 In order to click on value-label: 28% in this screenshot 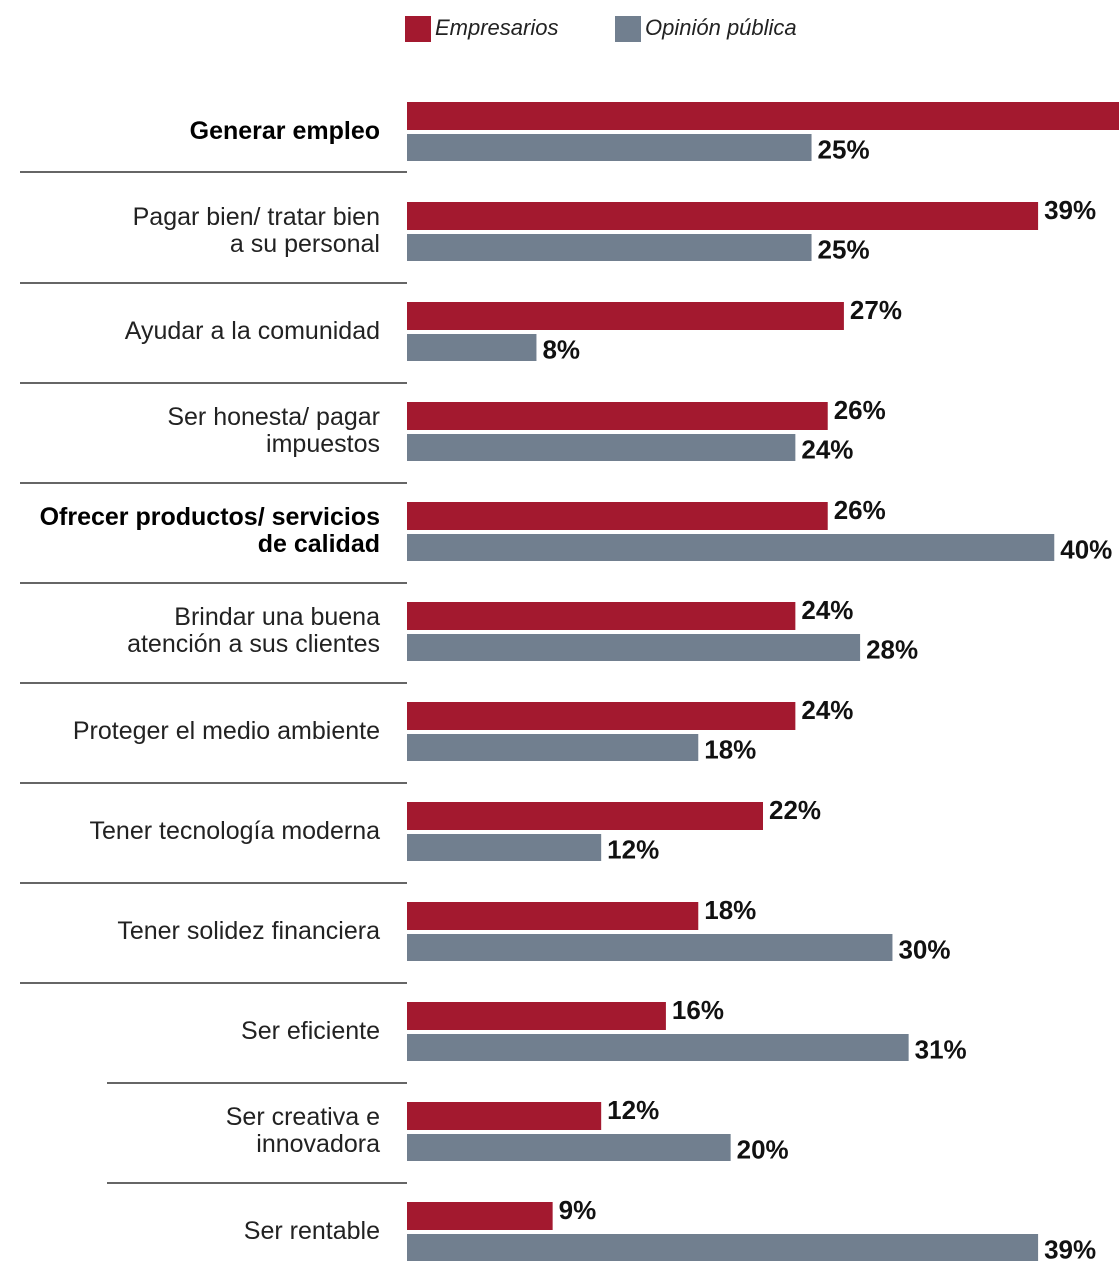, I will do `click(892, 649)`.